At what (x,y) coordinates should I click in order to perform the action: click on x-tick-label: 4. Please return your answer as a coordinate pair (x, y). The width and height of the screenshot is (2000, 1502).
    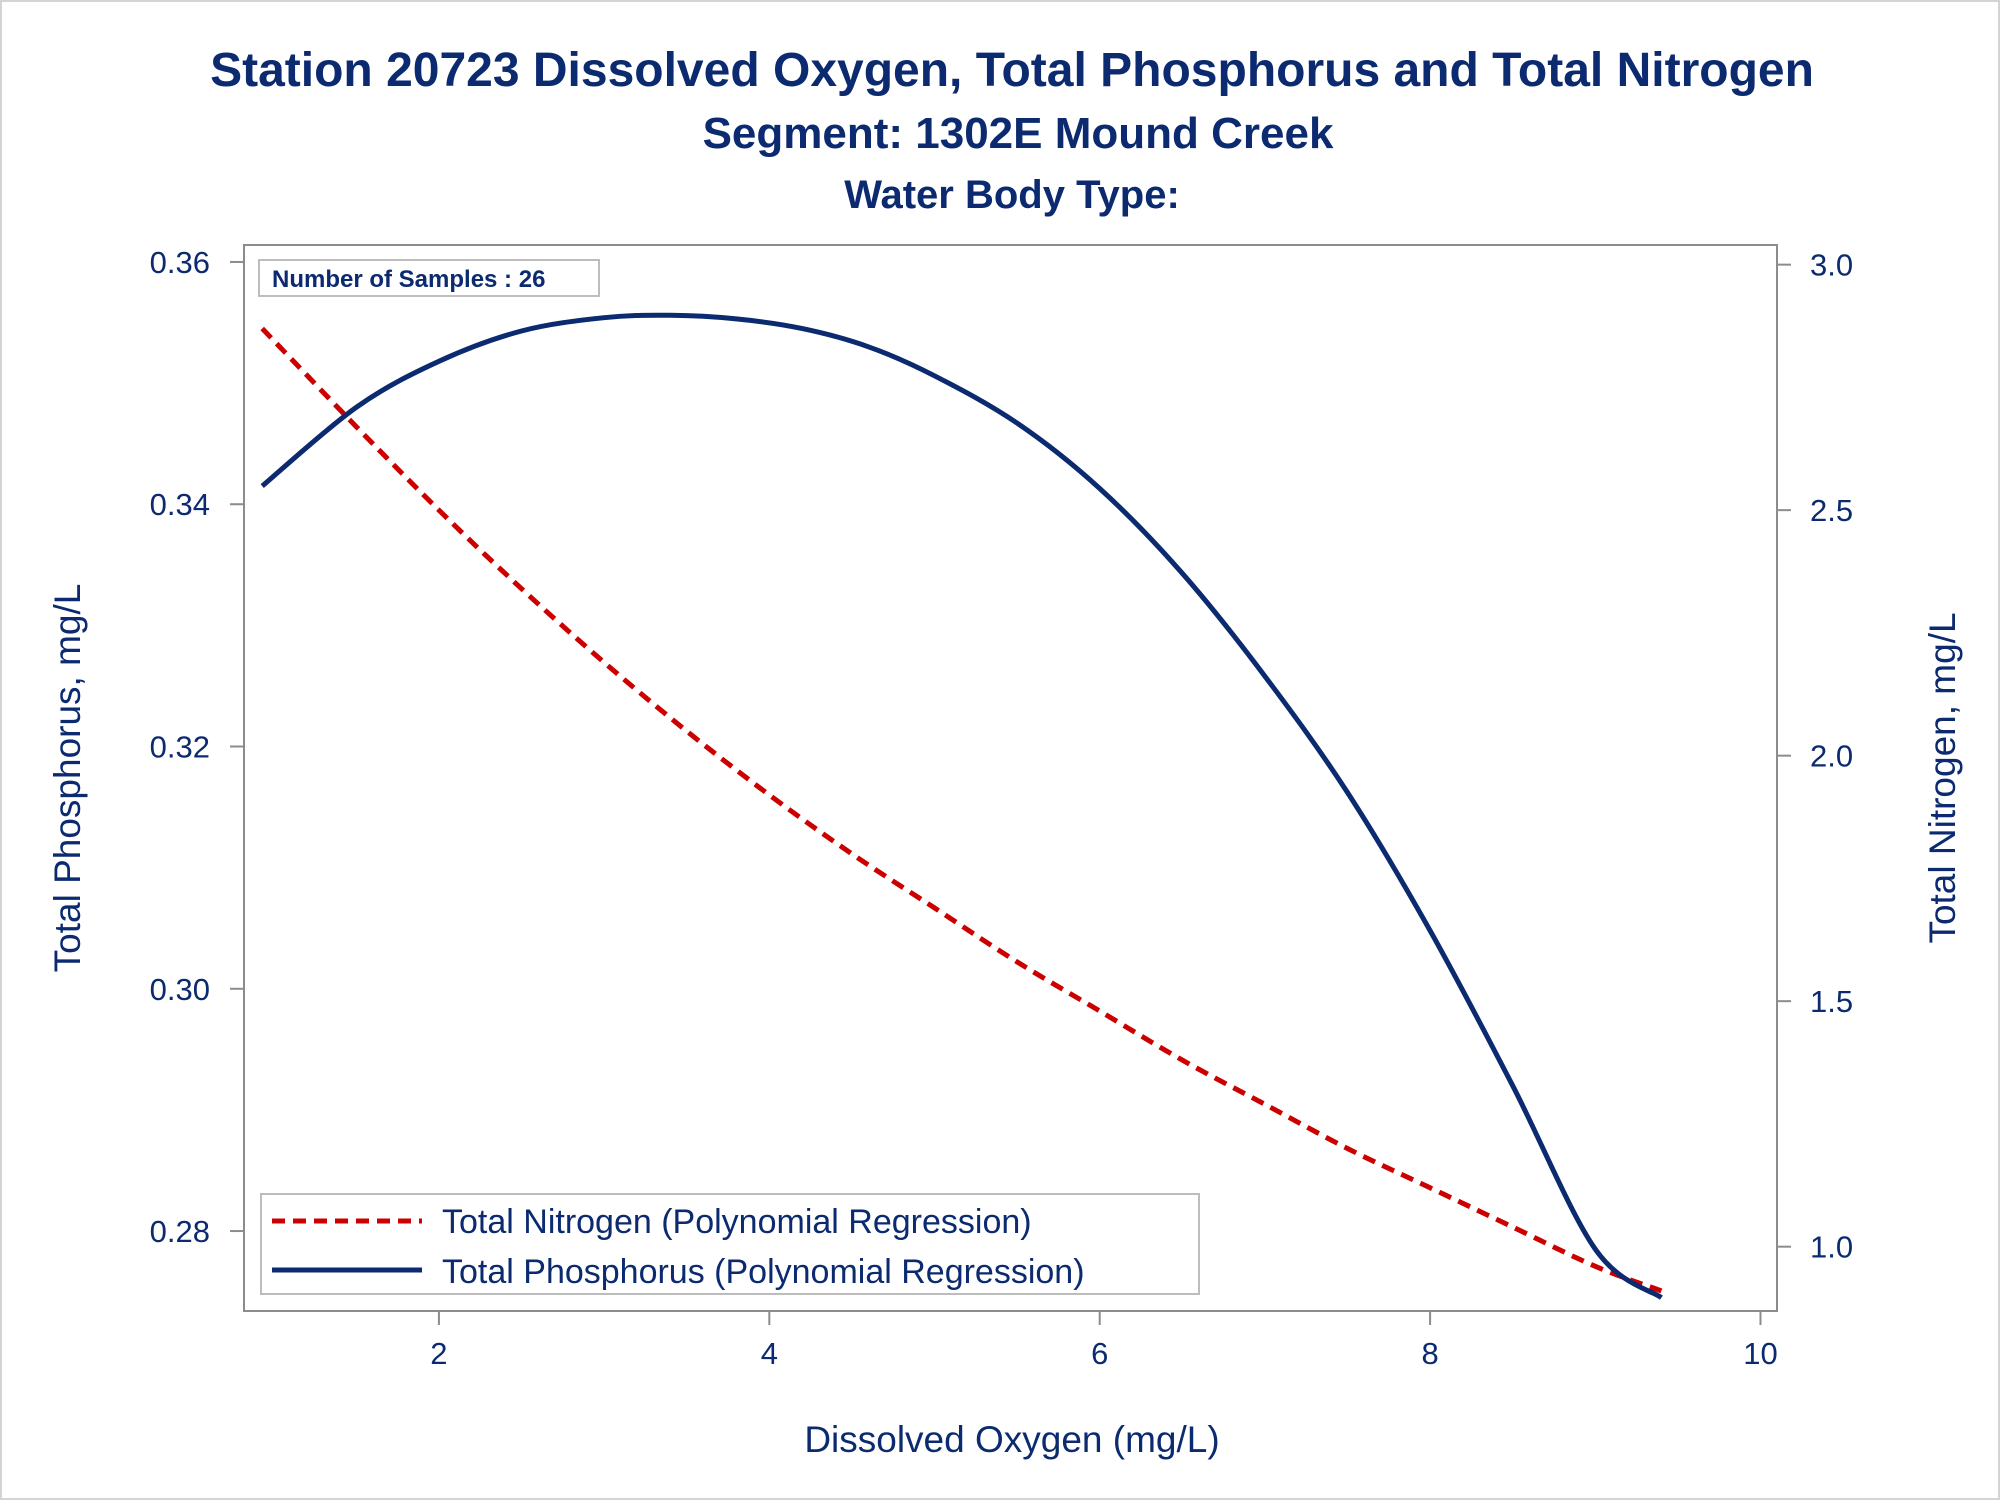
    Looking at the image, I should click on (769, 1353).